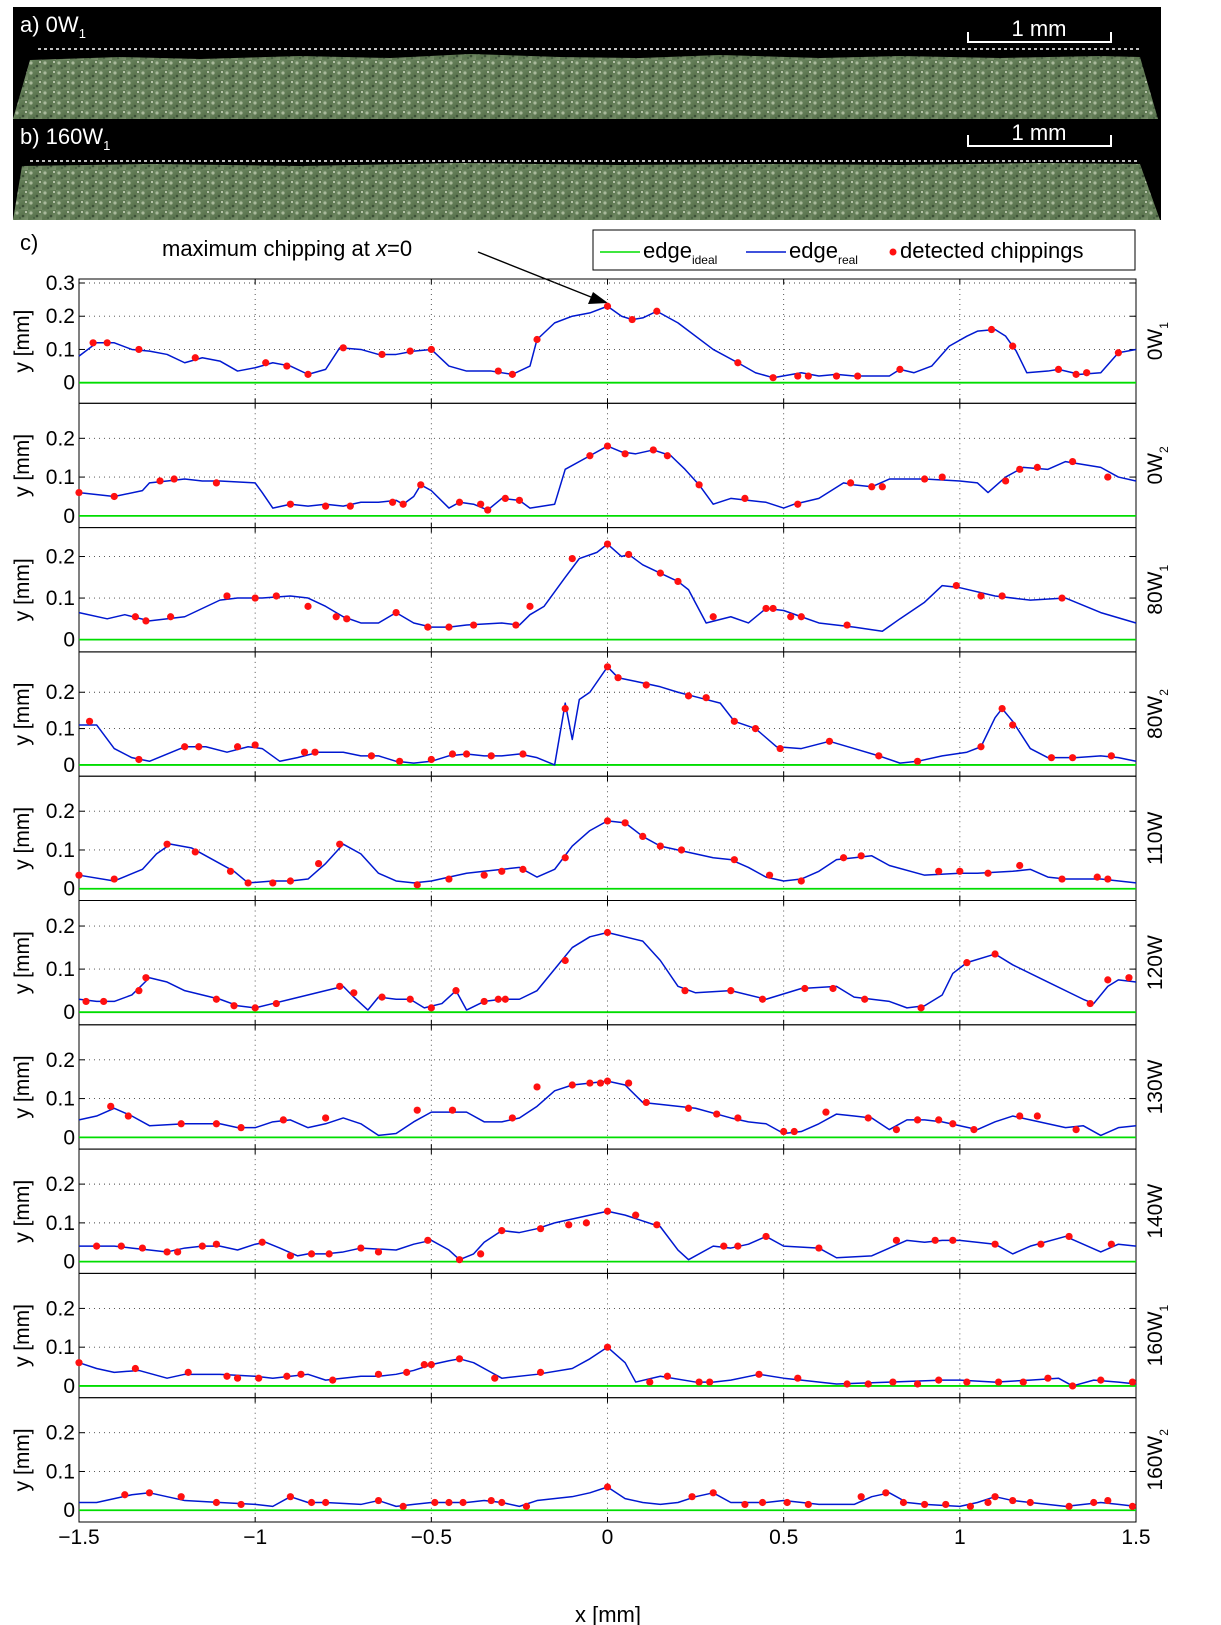 The image size is (1221, 1625). What do you see at coordinates (1155, 1338) in the screenshot?
I see `row-label-main: 160W` at bounding box center [1155, 1338].